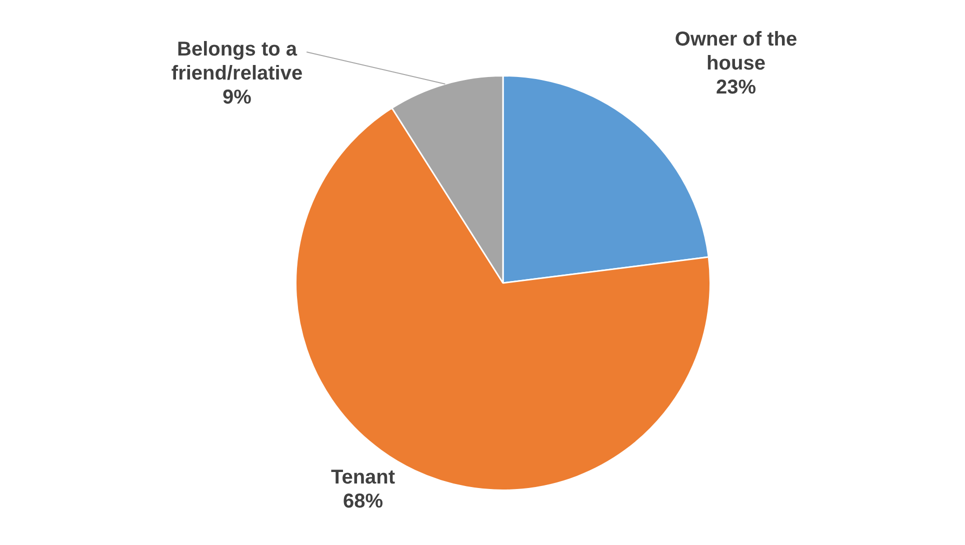 The height and width of the screenshot is (545, 965). I want to click on slice-label: Belongs to a friend/relative, so click(237, 61).